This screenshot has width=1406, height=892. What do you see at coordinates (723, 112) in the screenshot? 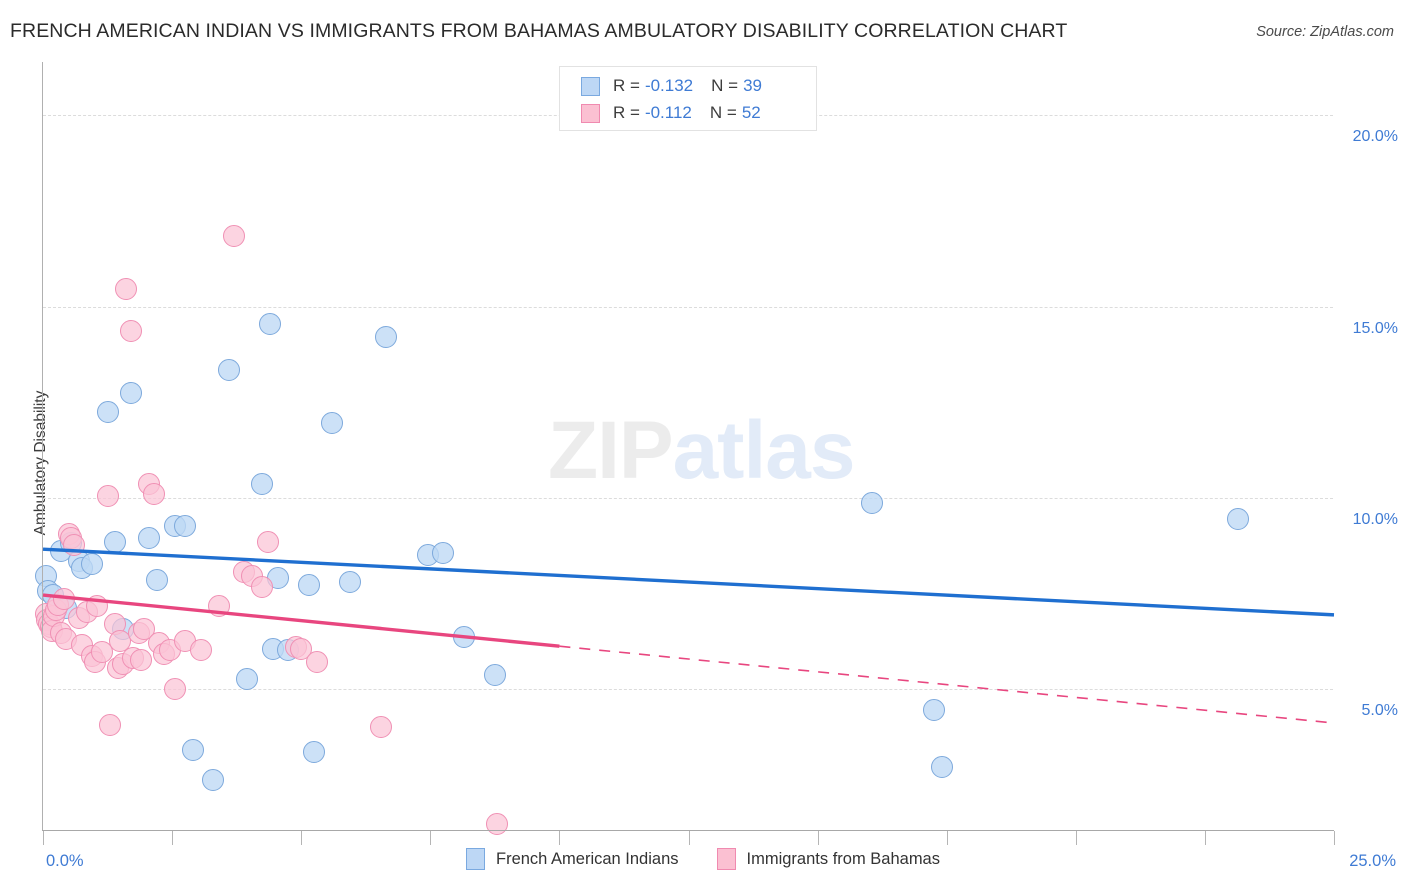
I see `n-label-pink: N =` at bounding box center [723, 112].